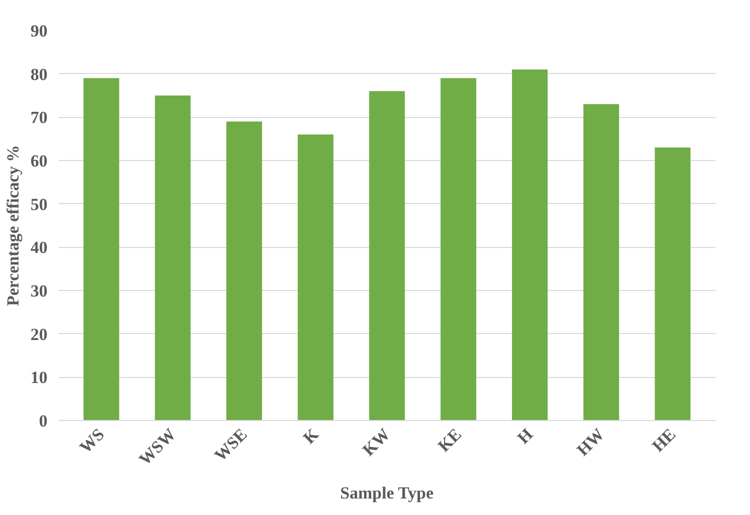 This screenshot has width=750, height=515. What do you see at coordinates (450, 440) in the screenshot?
I see `x-tick-label: KE` at bounding box center [450, 440].